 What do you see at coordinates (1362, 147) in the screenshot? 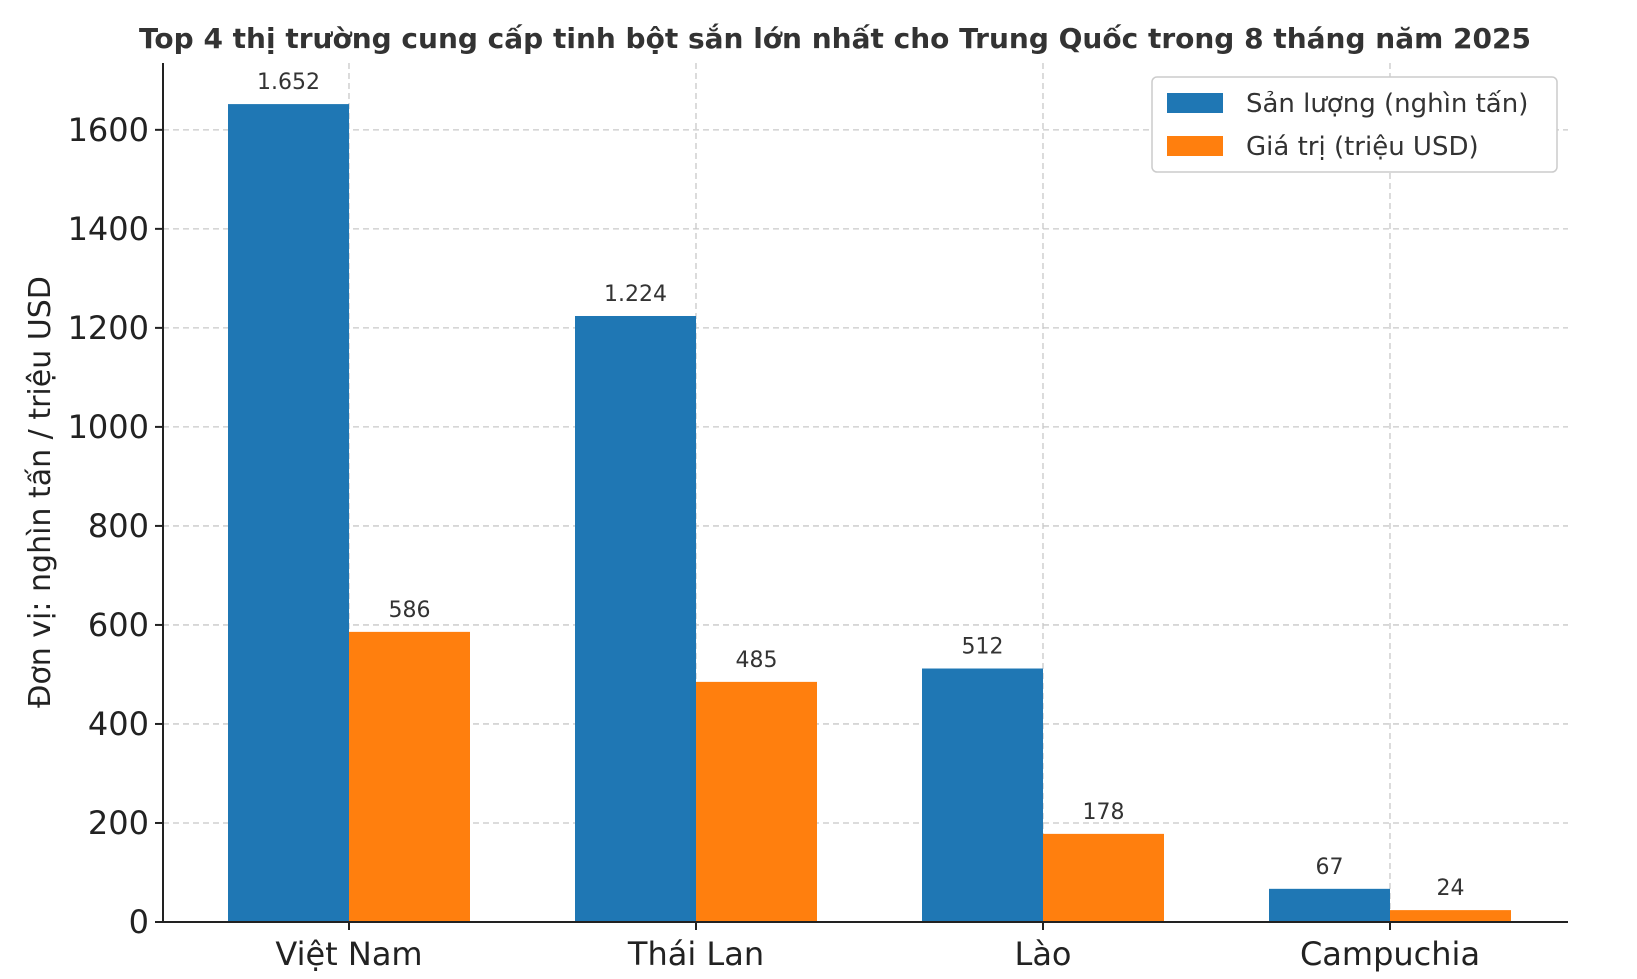
I see `legend-label: Giá trị (triệu USD)` at bounding box center [1362, 147].